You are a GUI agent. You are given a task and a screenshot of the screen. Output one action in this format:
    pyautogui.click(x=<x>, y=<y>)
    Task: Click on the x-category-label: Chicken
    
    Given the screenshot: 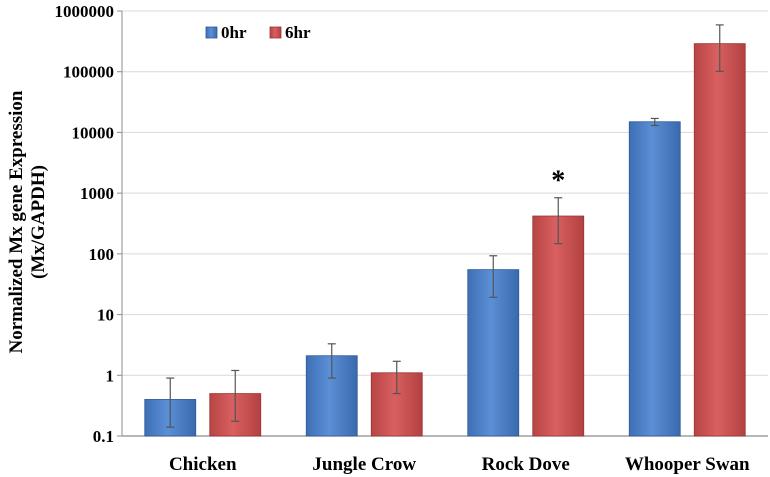 What is the action you would take?
    pyautogui.click(x=203, y=464)
    